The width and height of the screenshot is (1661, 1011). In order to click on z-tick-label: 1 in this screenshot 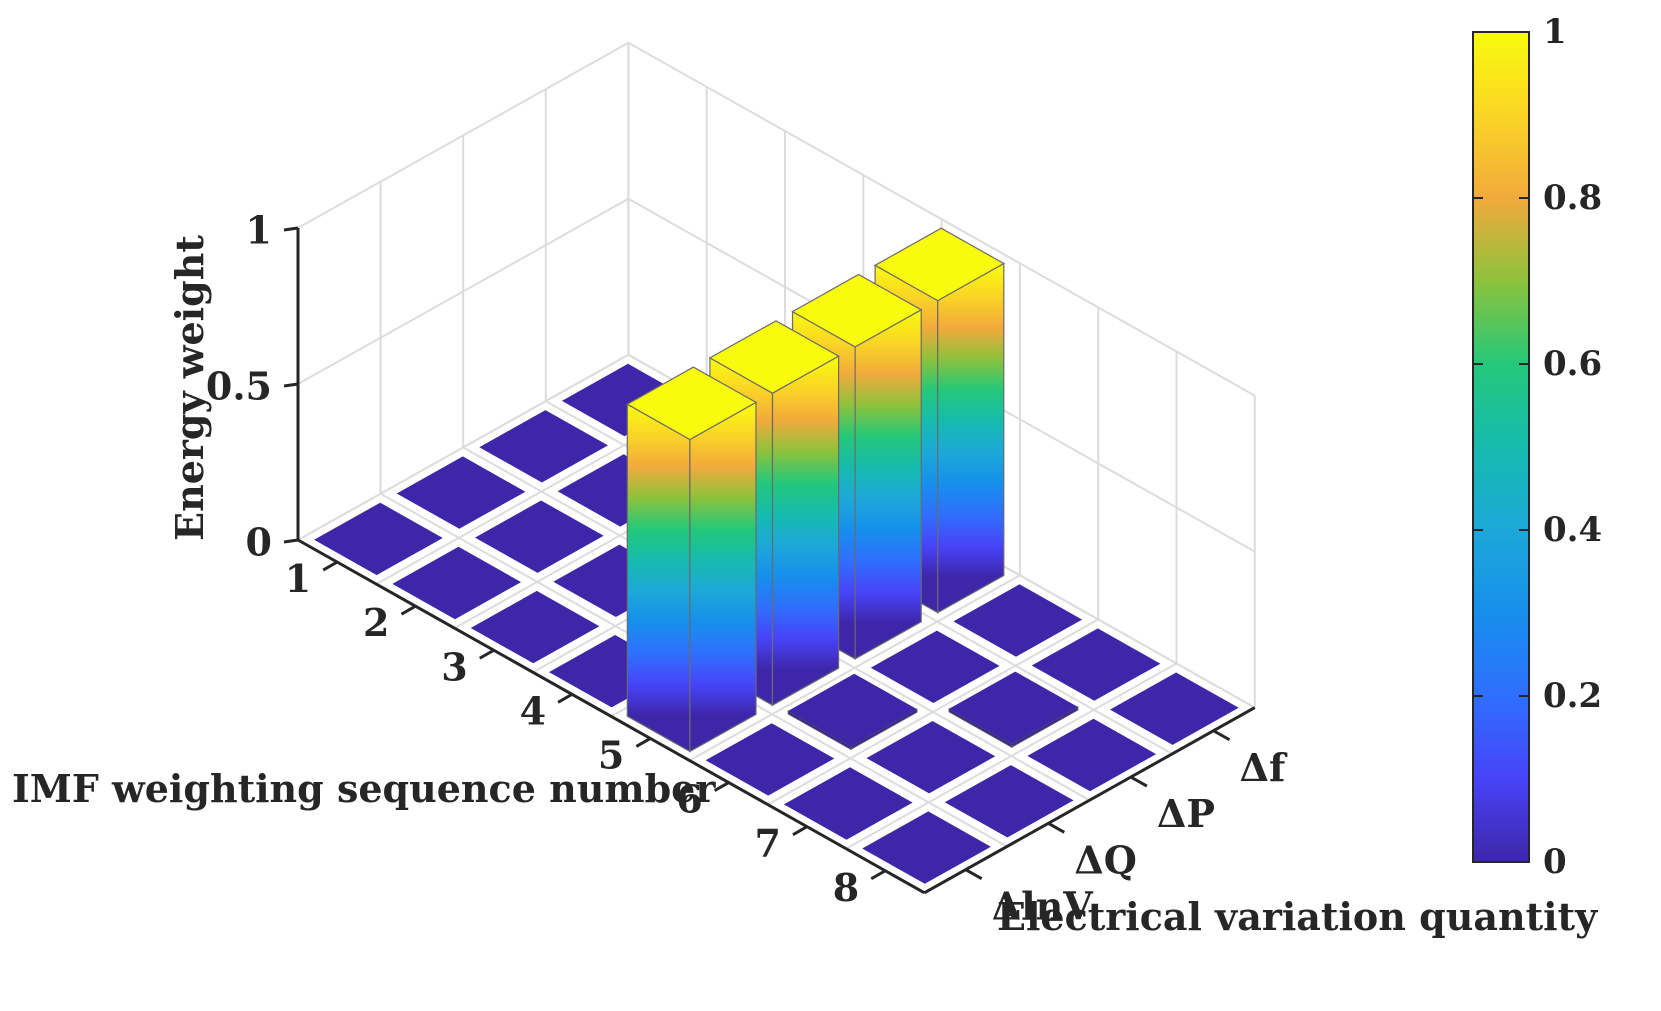, I will do `click(259, 230)`.